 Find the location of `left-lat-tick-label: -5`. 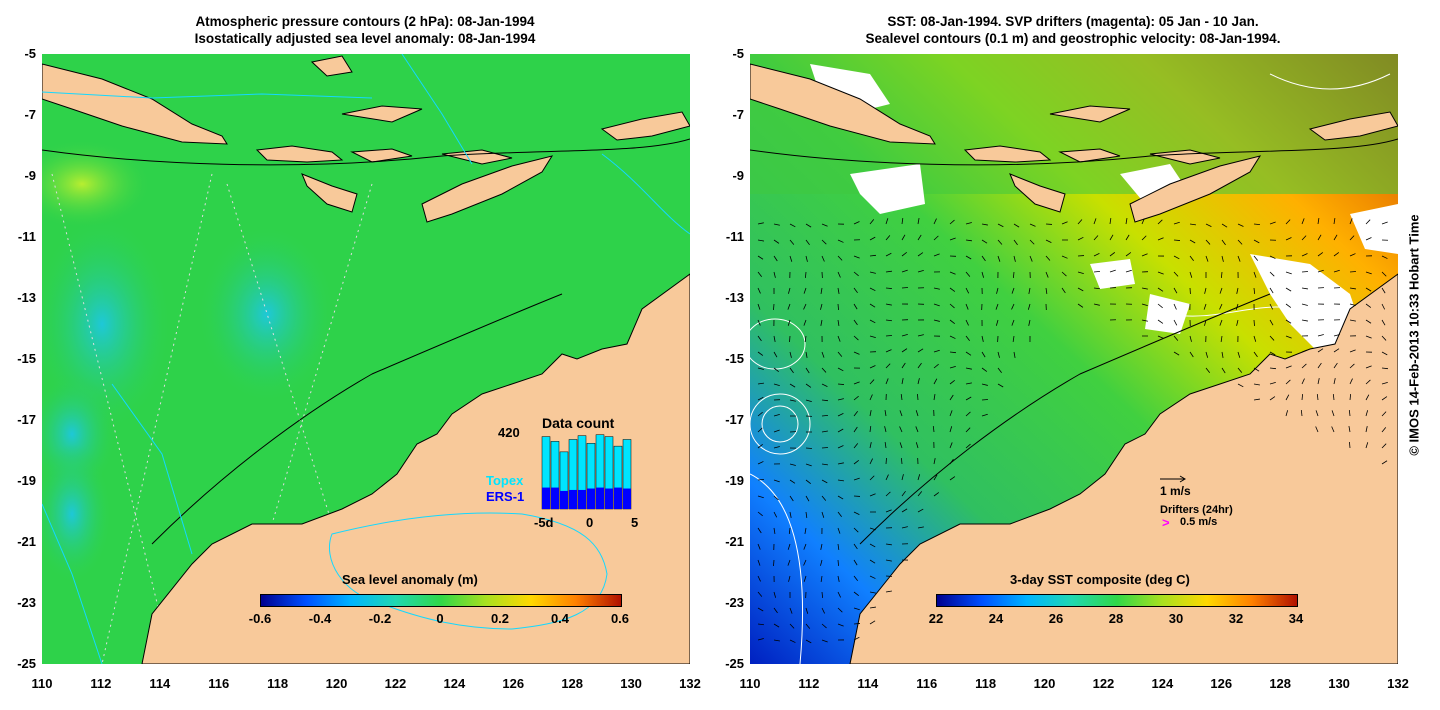

left-lat-tick-label: -5 is located at coordinates (30, 53).